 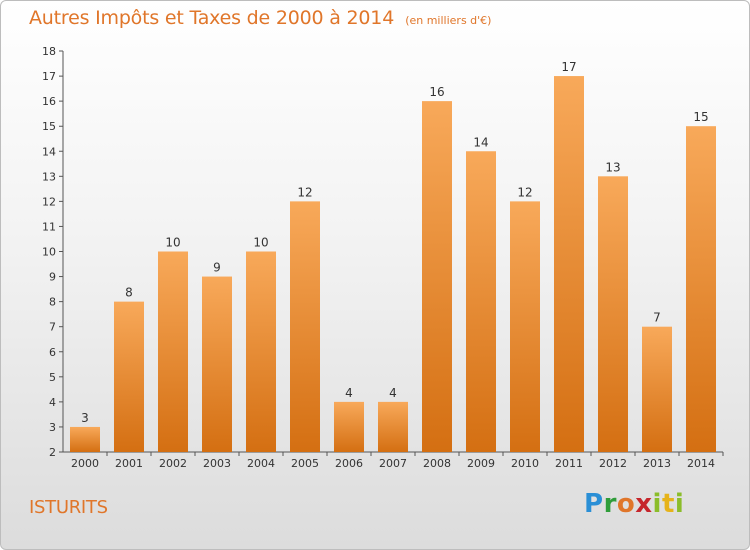 What do you see at coordinates (261, 351) in the screenshot?
I see `bar-2004` at bounding box center [261, 351].